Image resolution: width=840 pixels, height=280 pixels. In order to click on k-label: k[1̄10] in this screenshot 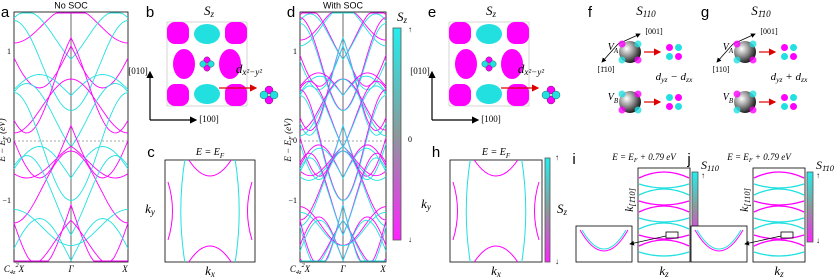, I will do `click(629, 200)`.